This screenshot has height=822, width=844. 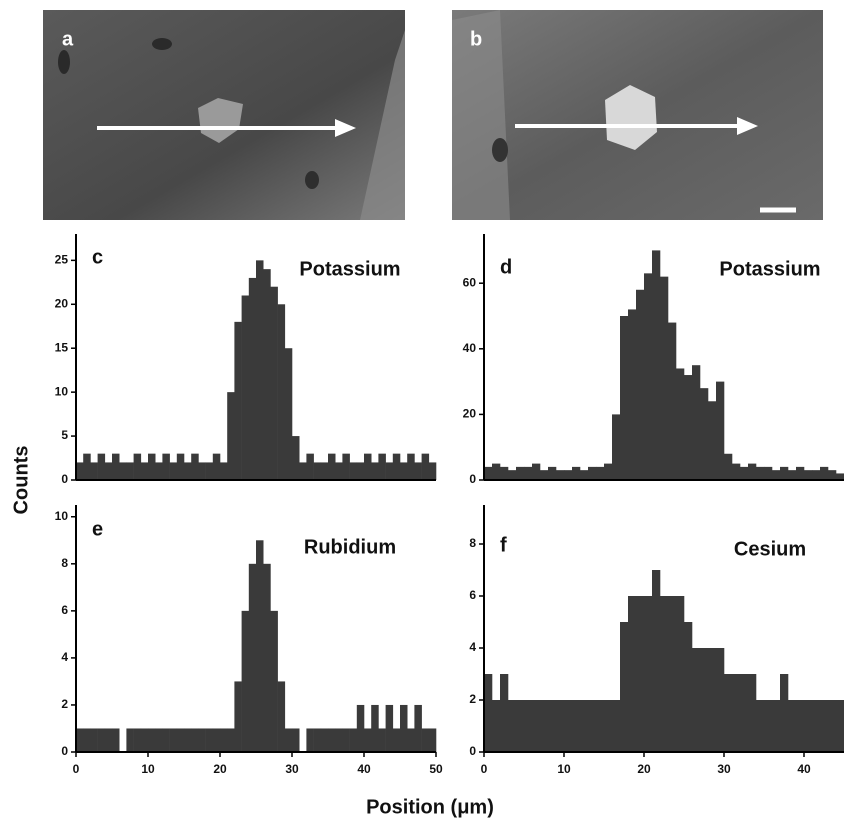 What do you see at coordinates (503, 545) in the screenshot?
I see `panel-label: f` at bounding box center [503, 545].